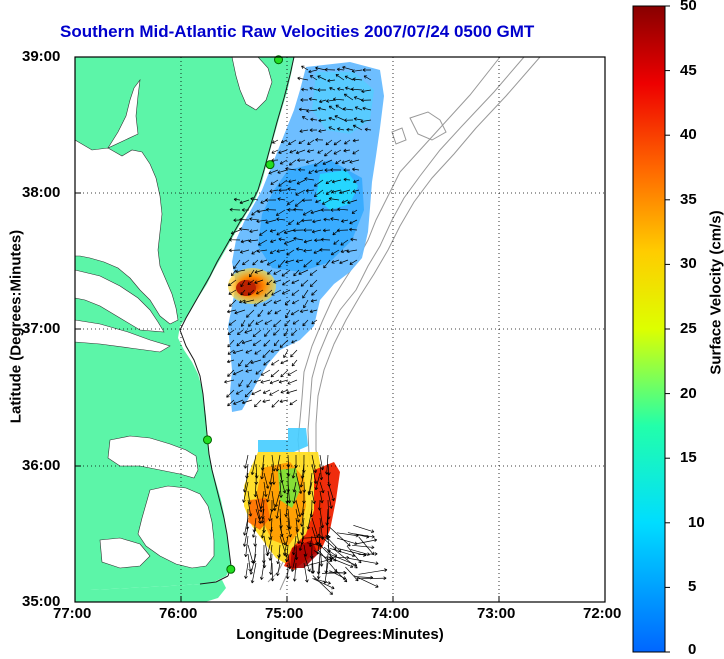  I want to click on x-tick-label: 75:00, so click(284, 613).